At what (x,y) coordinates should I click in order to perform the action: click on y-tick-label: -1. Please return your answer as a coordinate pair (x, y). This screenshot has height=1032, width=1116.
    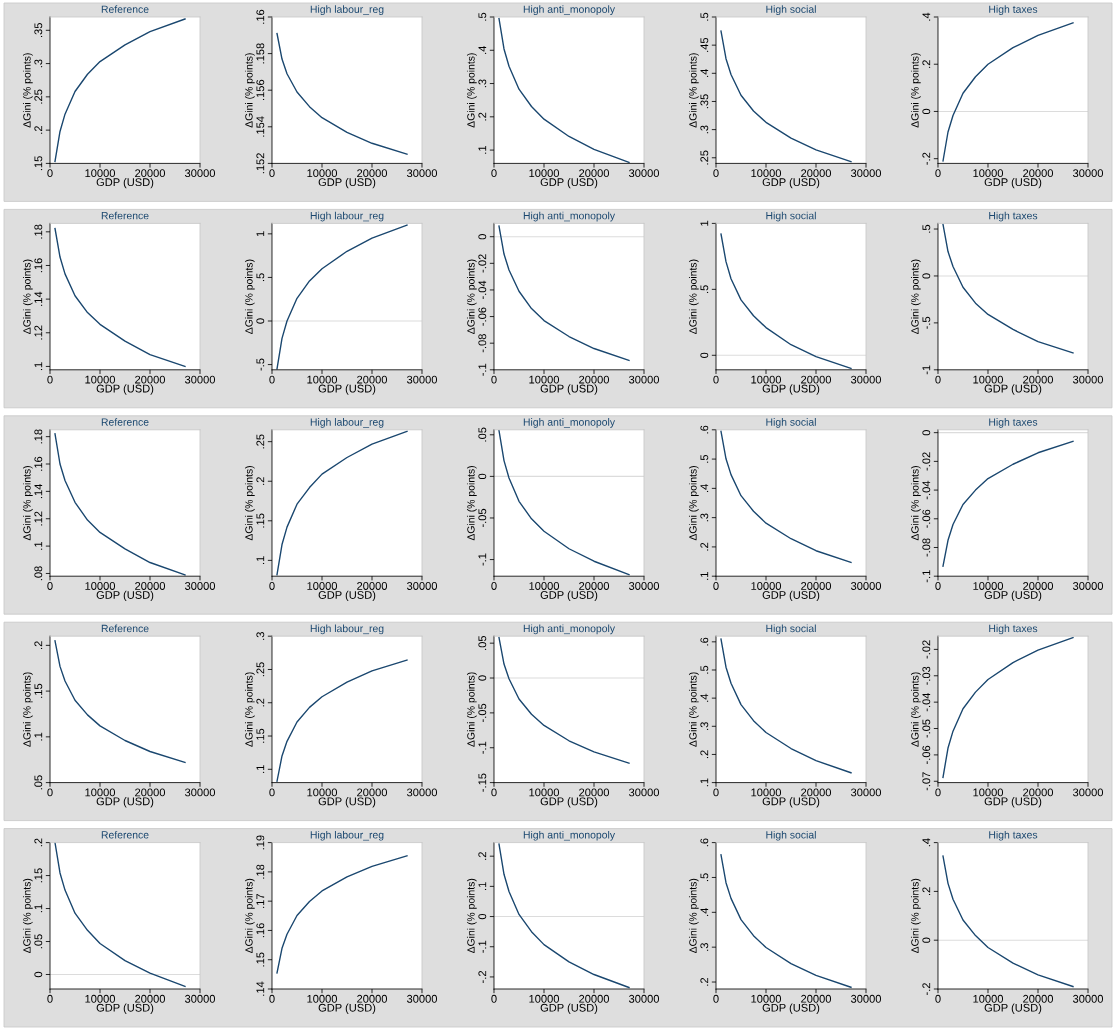
    Looking at the image, I should click on (926, 370).